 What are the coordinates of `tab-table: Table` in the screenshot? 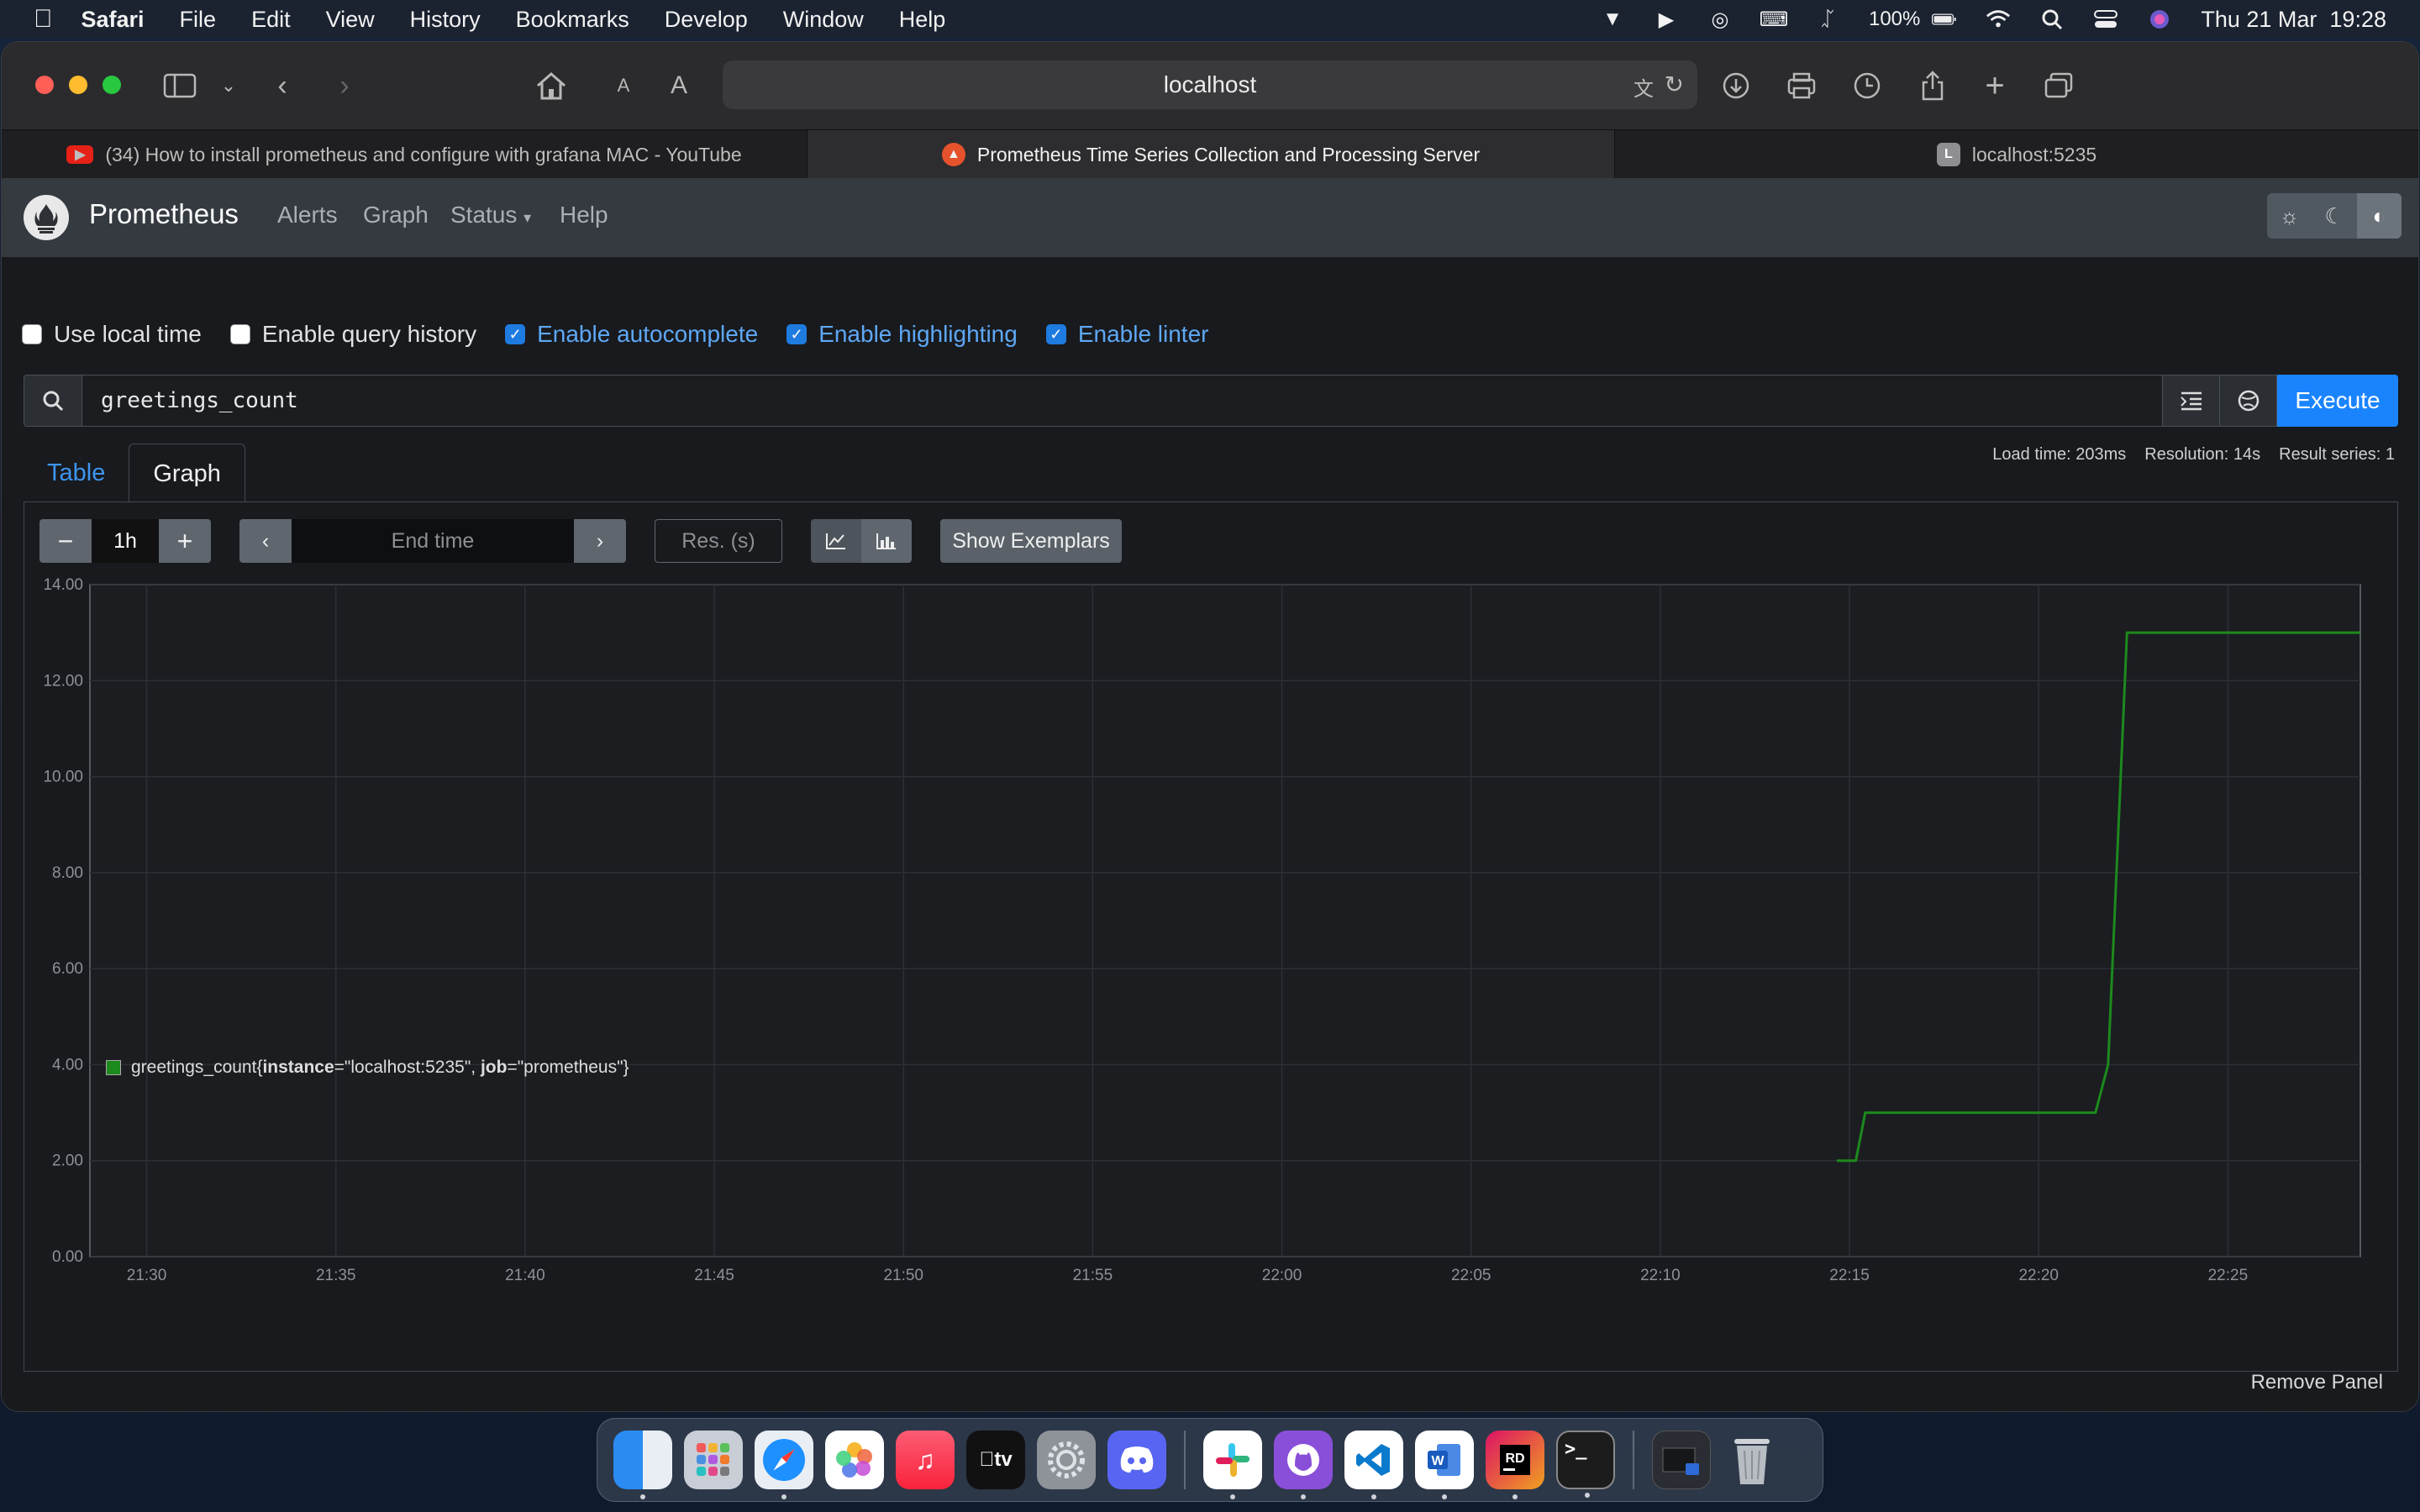 It's located at (77, 472).